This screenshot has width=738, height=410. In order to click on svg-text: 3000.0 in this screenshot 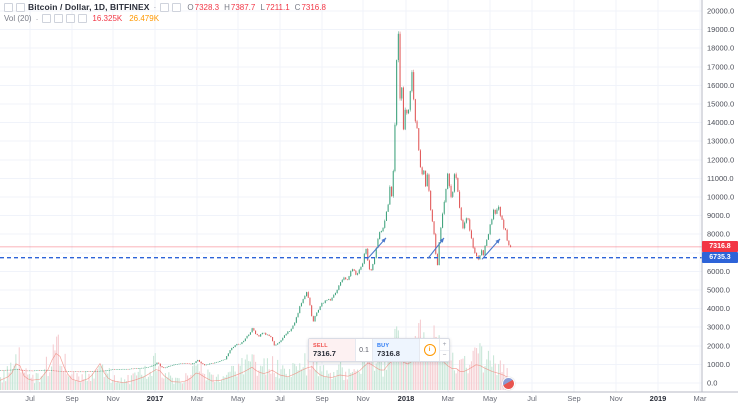, I will do `click(718, 327)`.